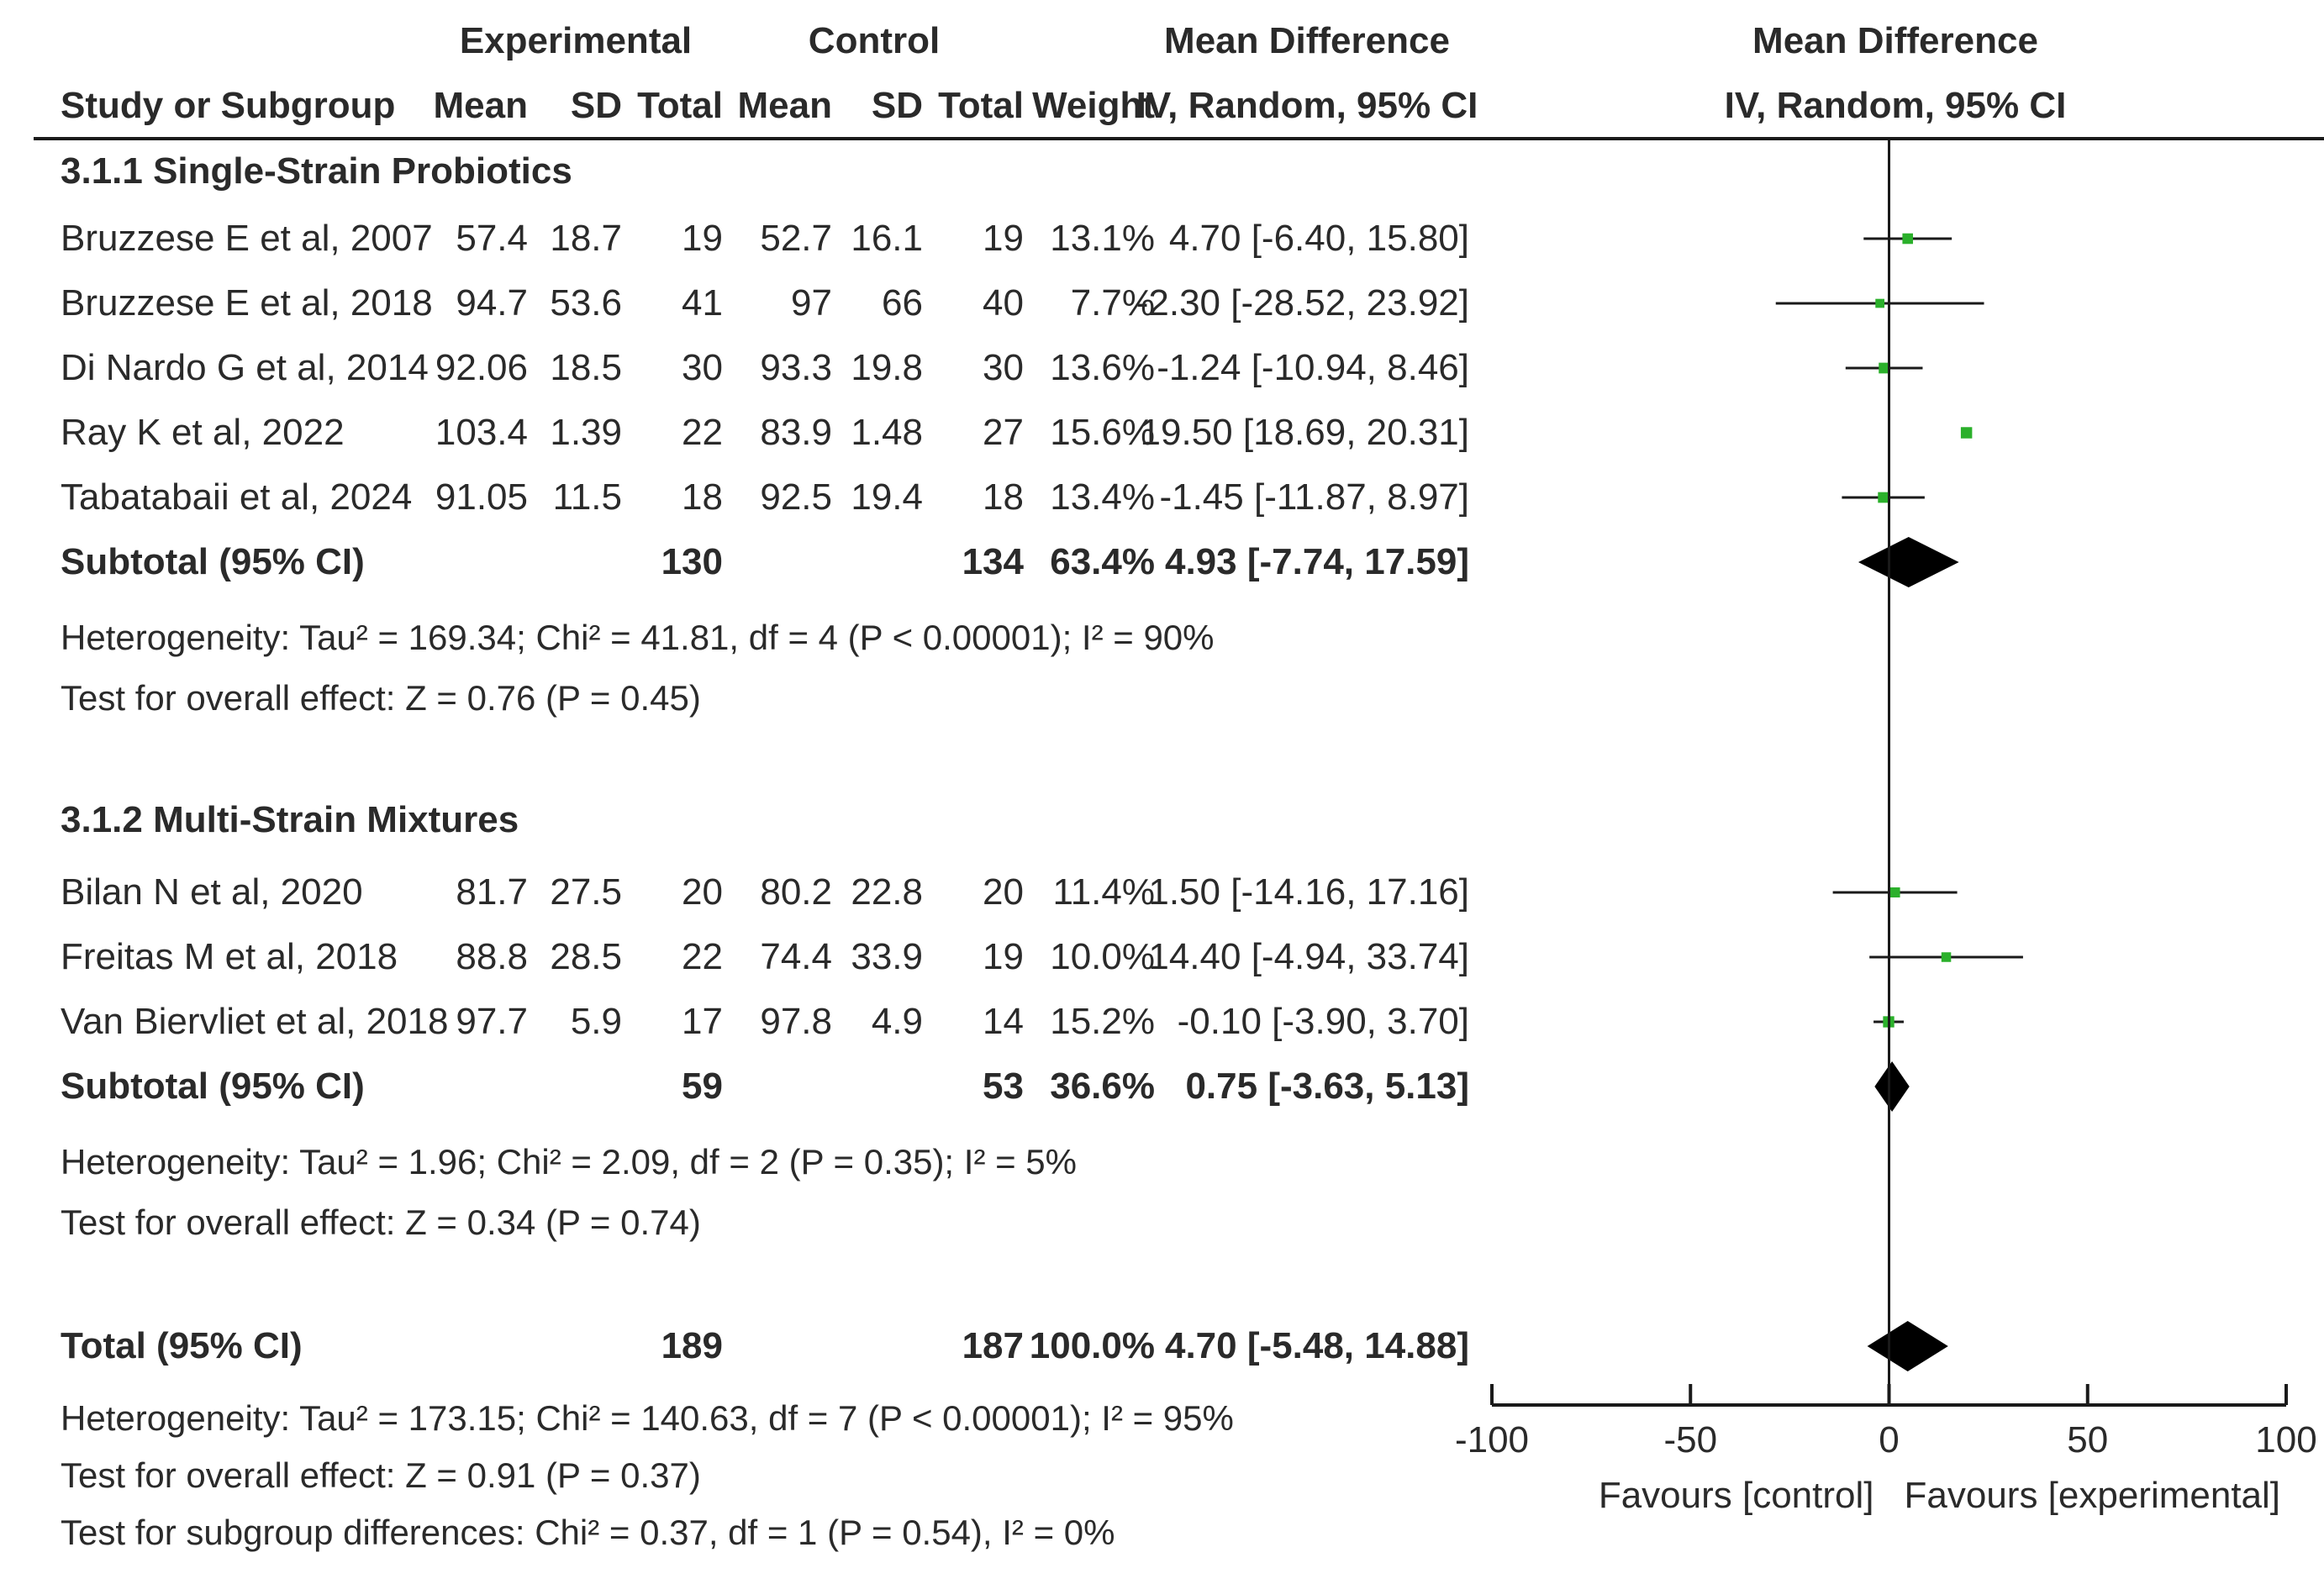 The height and width of the screenshot is (1584, 2324). I want to click on exp-total: 30, so click(702, 367).